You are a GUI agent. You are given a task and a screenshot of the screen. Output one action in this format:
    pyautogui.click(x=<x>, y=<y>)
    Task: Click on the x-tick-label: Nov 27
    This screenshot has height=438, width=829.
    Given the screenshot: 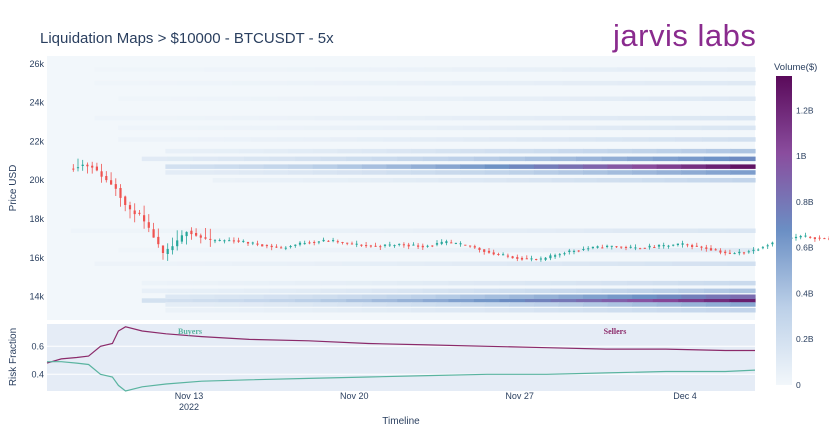 What is the action you would take?
    pyautogui.click(x=519, y=396)
    